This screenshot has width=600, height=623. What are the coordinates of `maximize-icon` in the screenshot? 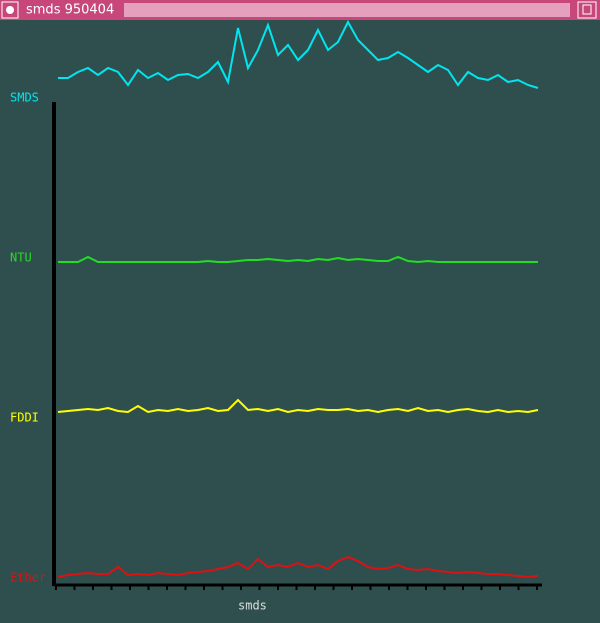 It's located at (587, 9).